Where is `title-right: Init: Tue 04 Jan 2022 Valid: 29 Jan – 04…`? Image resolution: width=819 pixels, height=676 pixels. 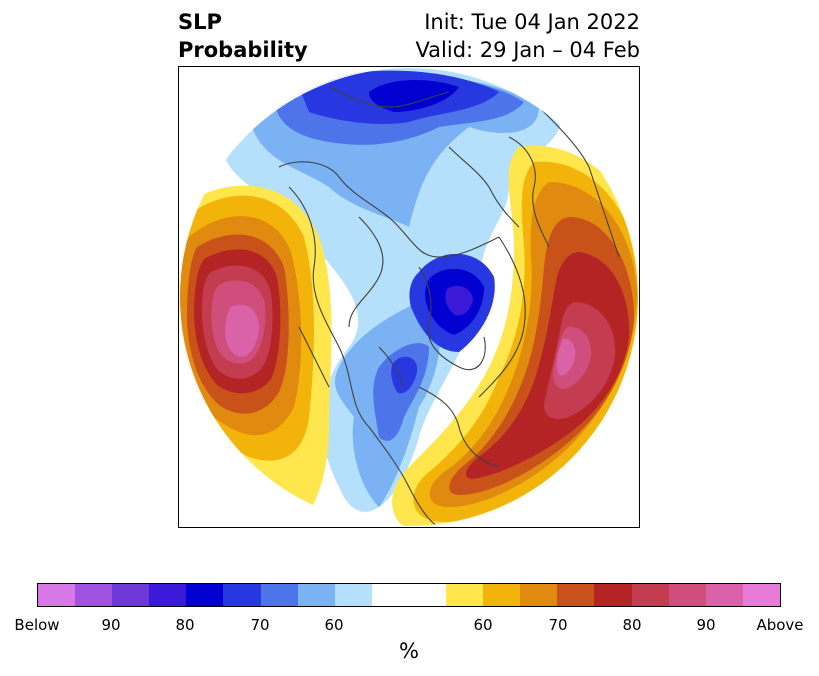
title-right: Init: Tue 04 Jan 2022 Valid: 29 Jan – 04… is located at coordinates (527, 36).